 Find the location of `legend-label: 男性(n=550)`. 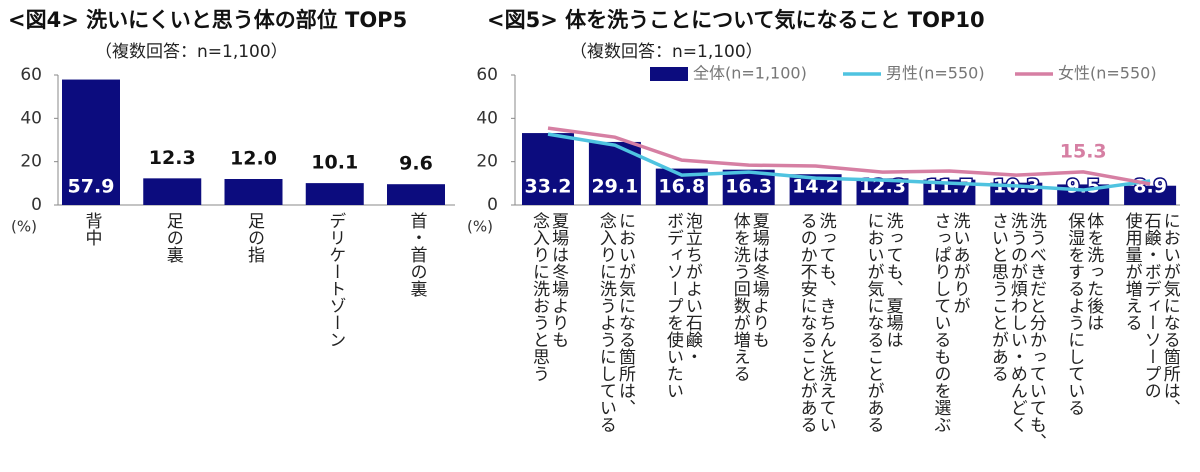

legend-label: 男性(n=550) is located at coordinates (935, 73).